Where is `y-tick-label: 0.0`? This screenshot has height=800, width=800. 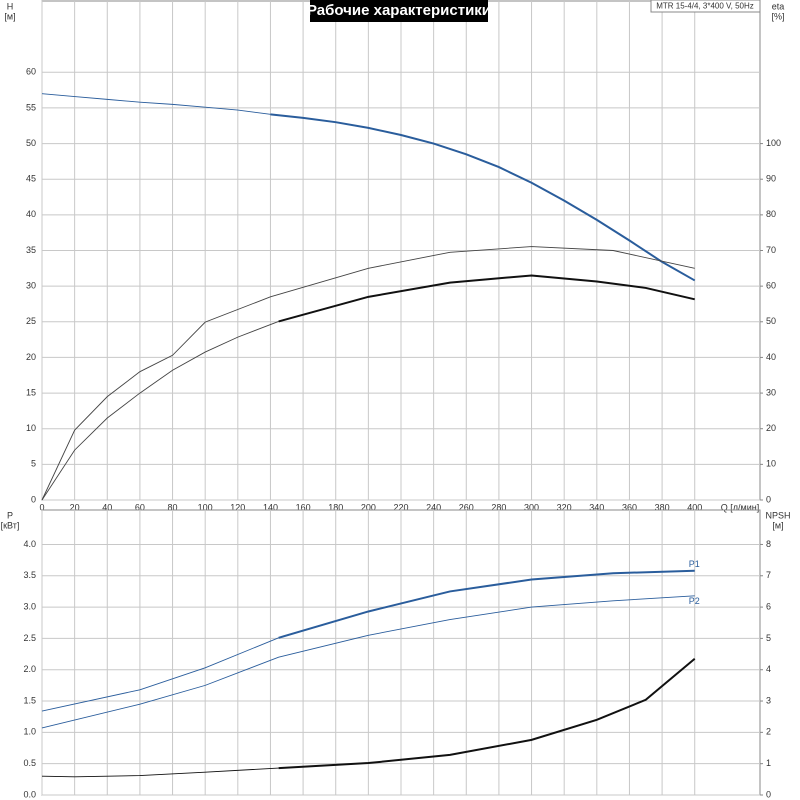 y-tick-label: 0.0 is located at coordinates (29, 794).